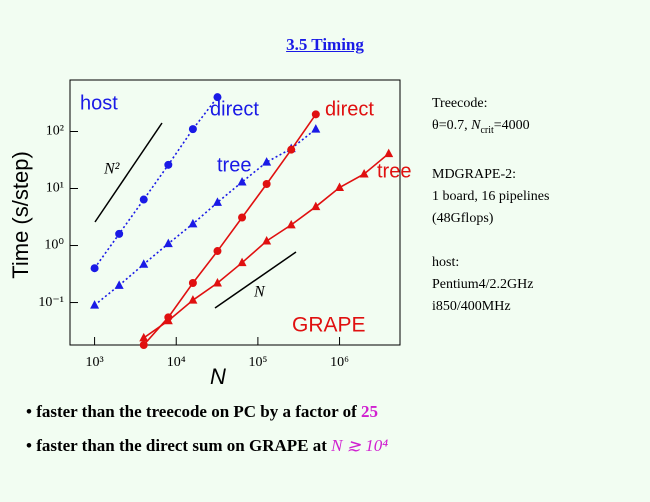  I want to click on note-line: θ=0.7, Ncrit=4000, so click(490, 128).